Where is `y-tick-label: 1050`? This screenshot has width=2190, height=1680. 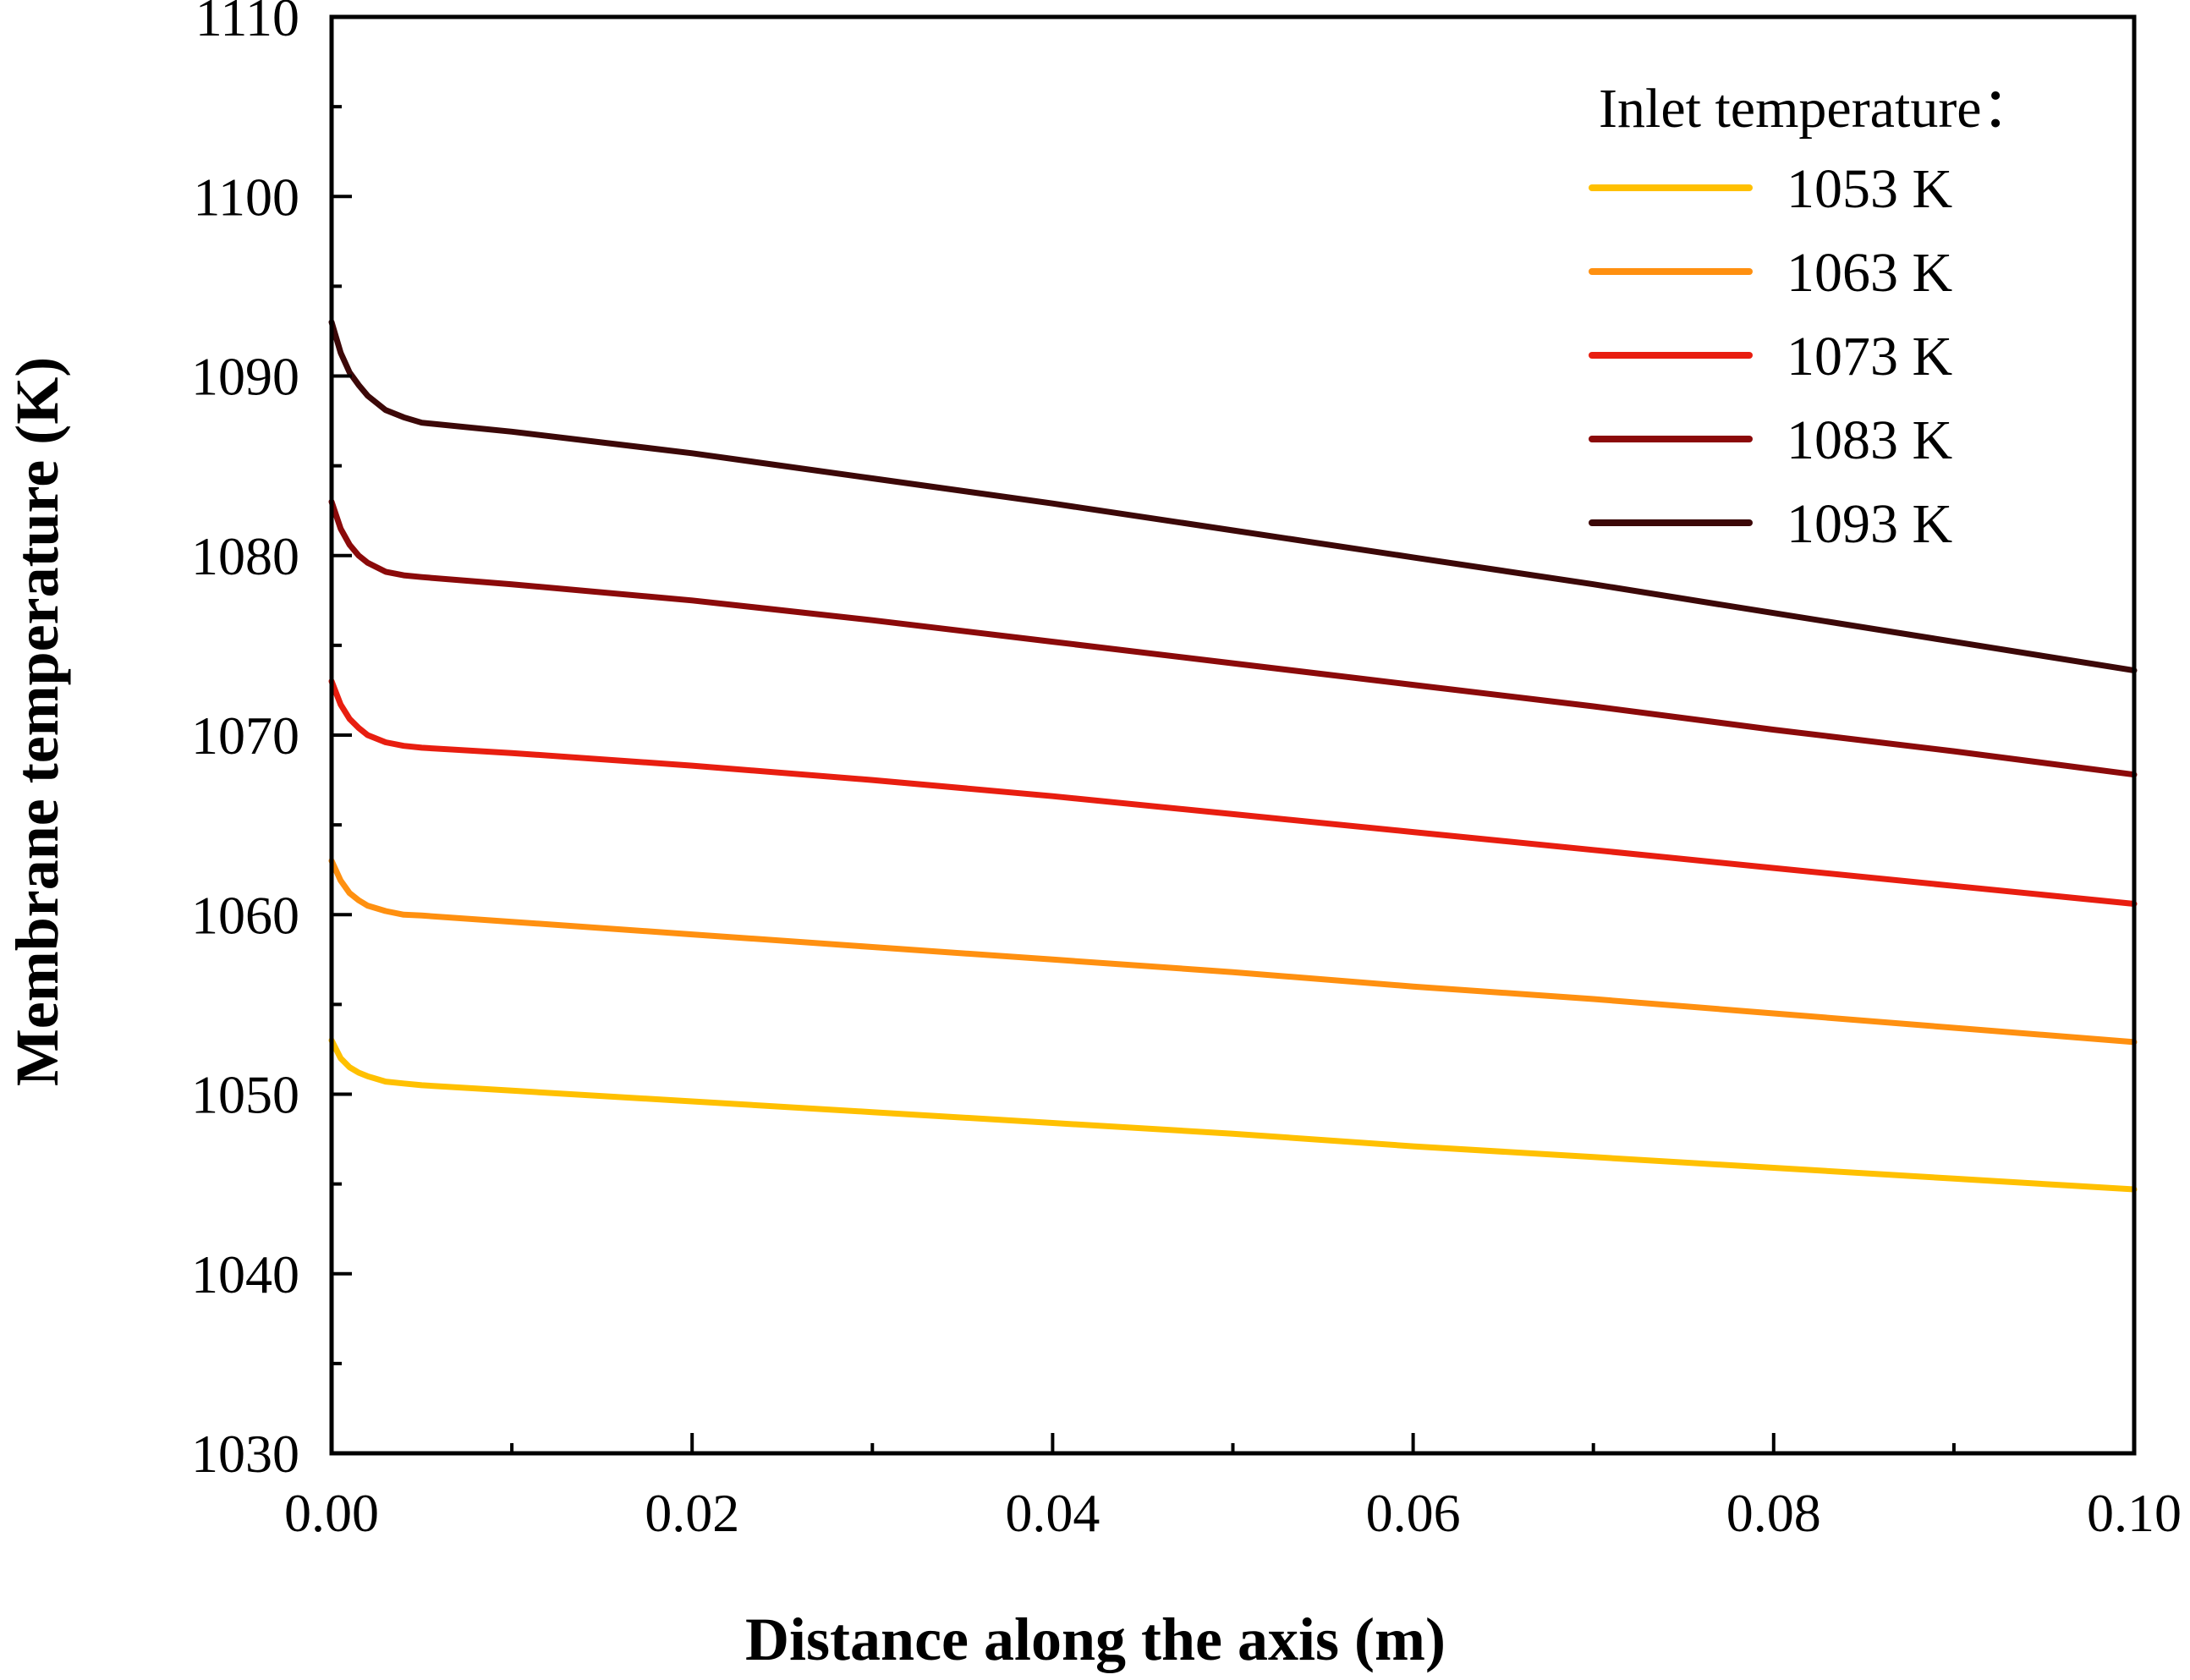 y-tick-label: 1050 is located at coordinates (245, 1095).